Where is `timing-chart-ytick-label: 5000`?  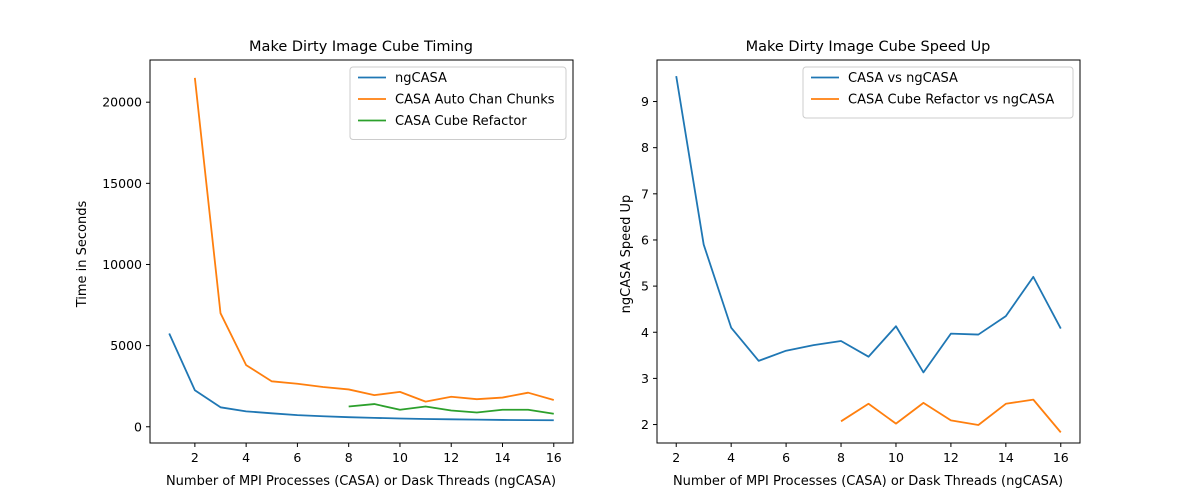
timing-chart-ytick-label: 5000 is located at coordinates (126, 345).